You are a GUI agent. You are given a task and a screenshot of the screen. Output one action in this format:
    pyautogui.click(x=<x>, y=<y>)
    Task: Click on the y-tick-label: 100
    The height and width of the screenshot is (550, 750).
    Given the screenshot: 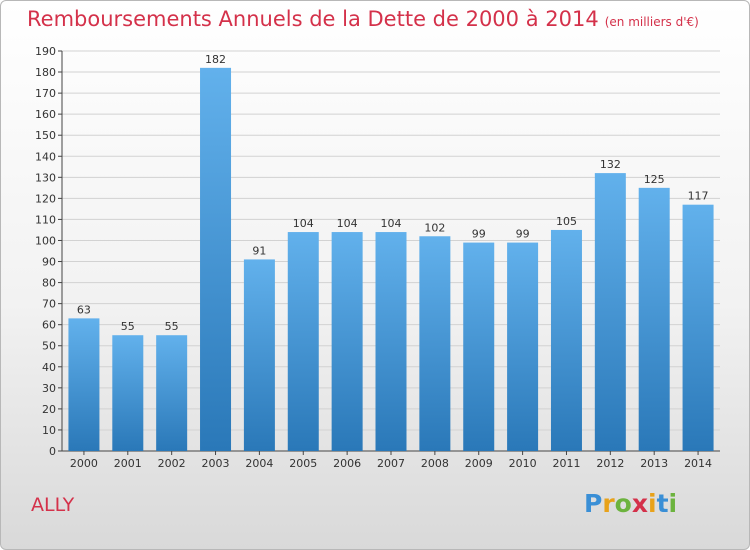 What is the action you would take?
    pyautogui.click(x=45, y=240)
    